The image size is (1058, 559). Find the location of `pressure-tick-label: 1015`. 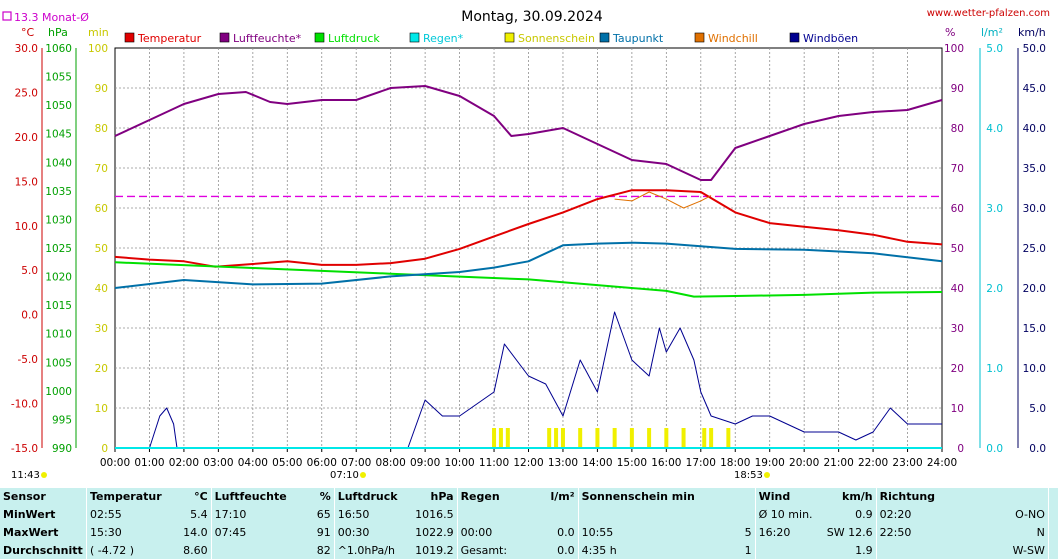

pressure-tick-label: 1015 is located at coordinates (58, 306).